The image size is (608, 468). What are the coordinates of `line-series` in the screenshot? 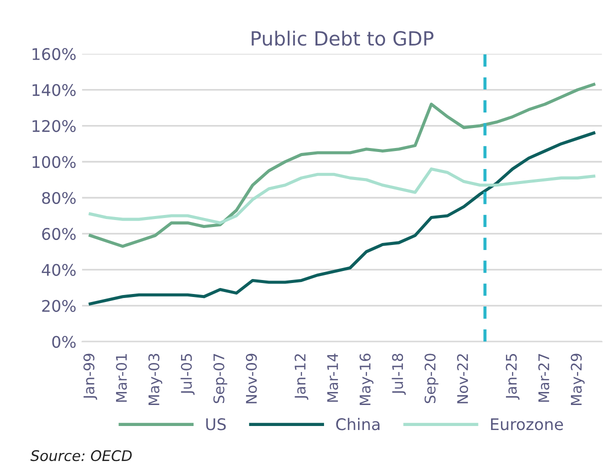 It's located at (342, 195).